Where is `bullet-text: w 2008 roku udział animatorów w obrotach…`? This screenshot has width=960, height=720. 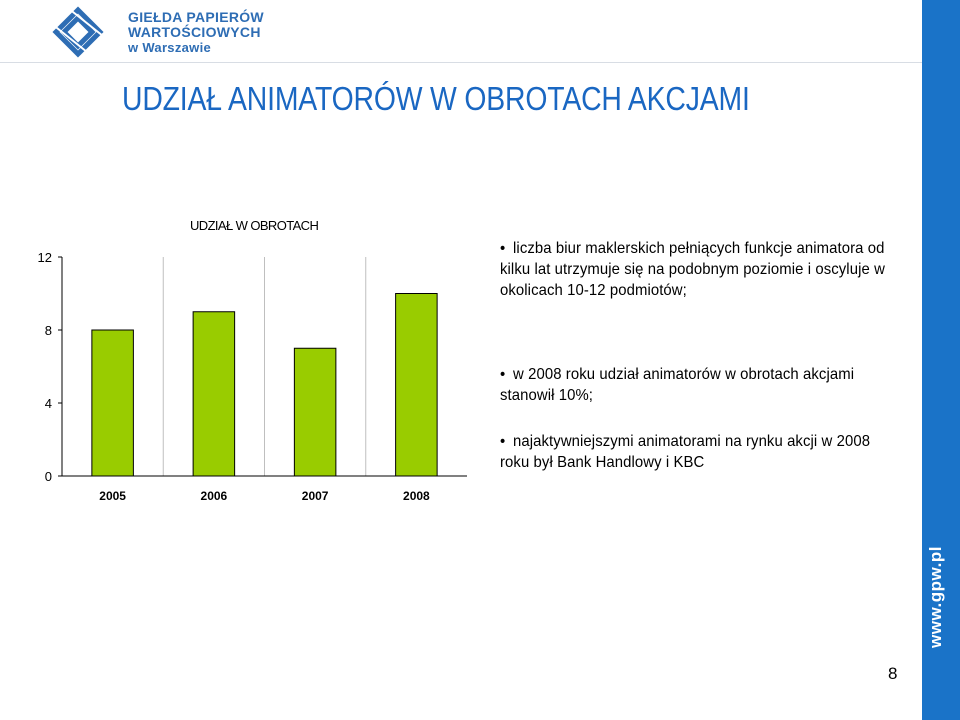
bullet-text: w 2008 roku udział animatorów w obrotach… is located at coordinates (677, 385).